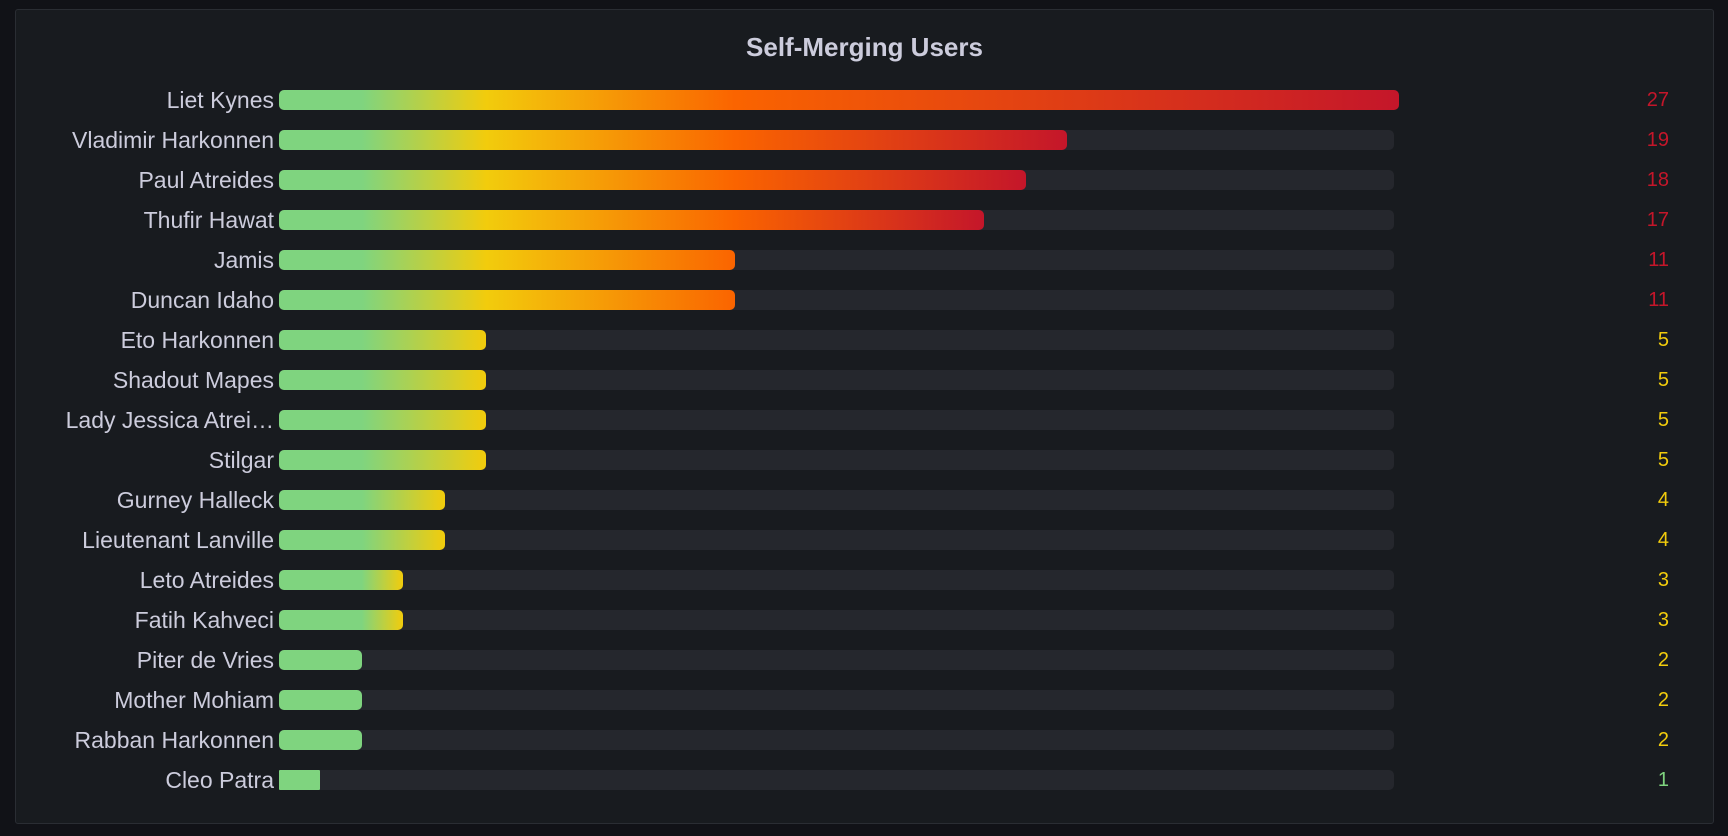 This screenshot has height=836, width=1728. I want to click on bar-label: Piter de Vries, so click(205, 660).